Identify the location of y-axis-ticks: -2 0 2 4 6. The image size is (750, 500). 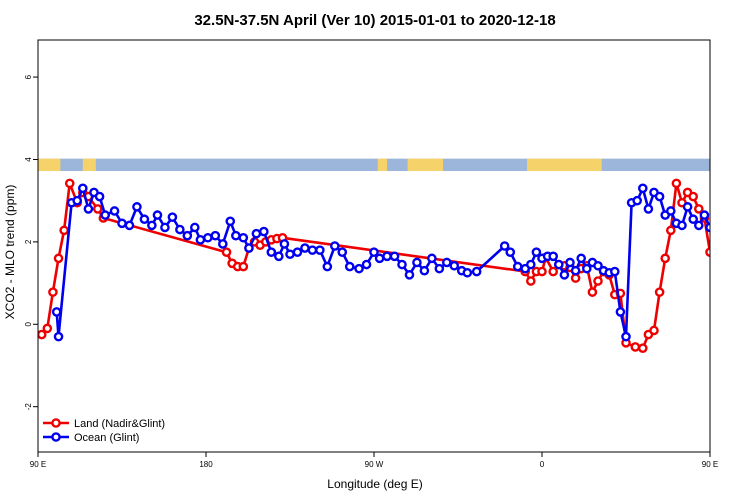
(31, 242).